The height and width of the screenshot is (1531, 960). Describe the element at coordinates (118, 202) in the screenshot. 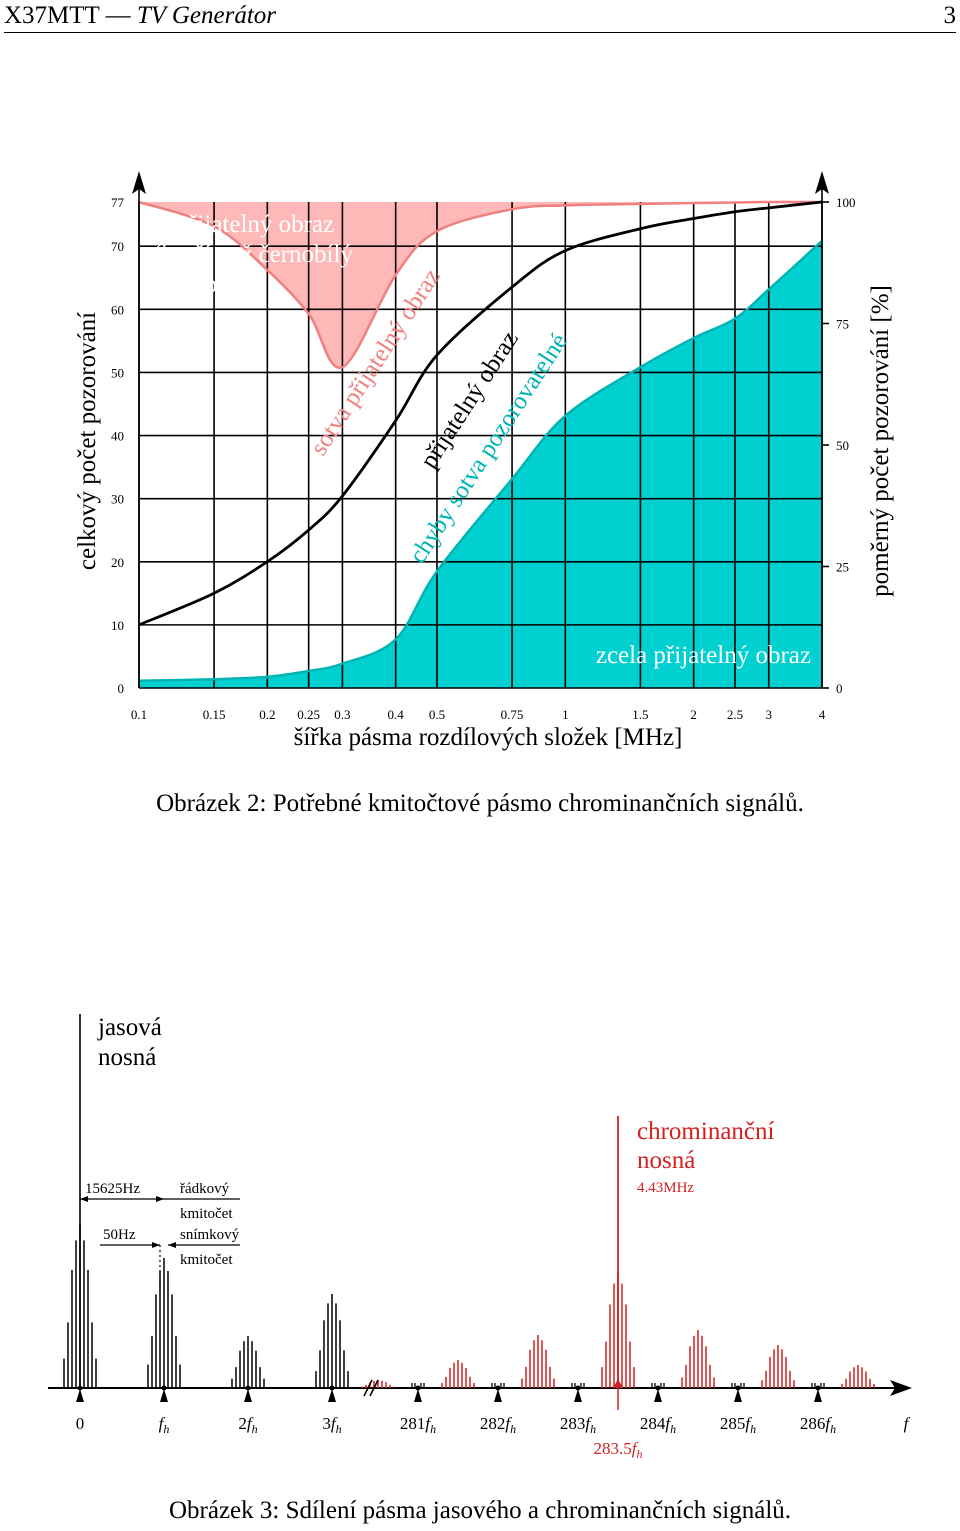

I see `y-left-tick-label: 77` at that location.